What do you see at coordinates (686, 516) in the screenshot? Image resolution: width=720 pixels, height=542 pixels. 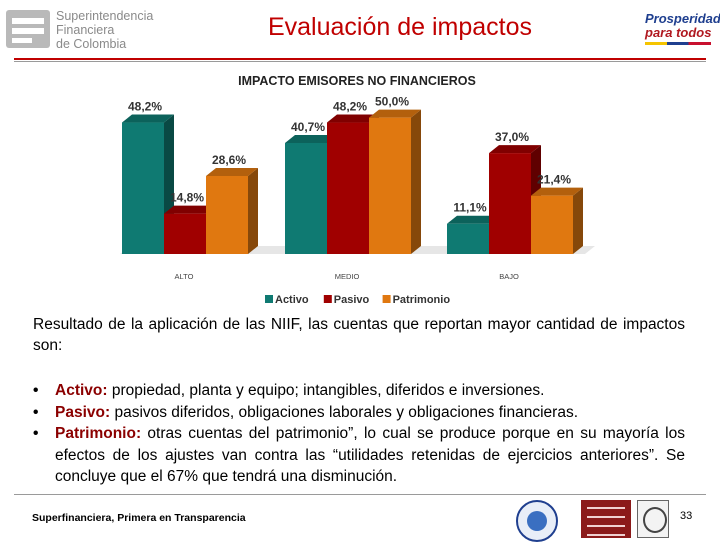 I see `page-number: 33` at bounding box center [686, 516].